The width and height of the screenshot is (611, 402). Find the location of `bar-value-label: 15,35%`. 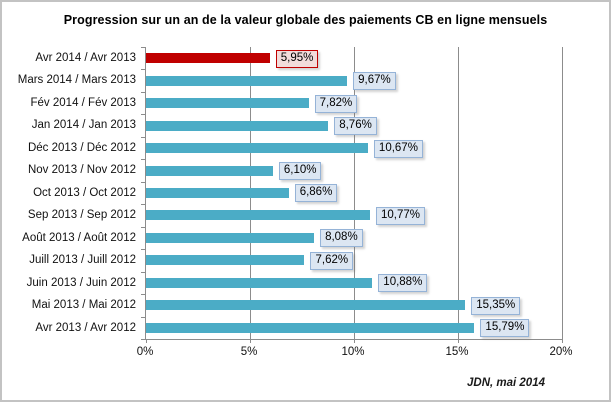

bar-value-label: 15,35% is located at coordinates (496, 305).